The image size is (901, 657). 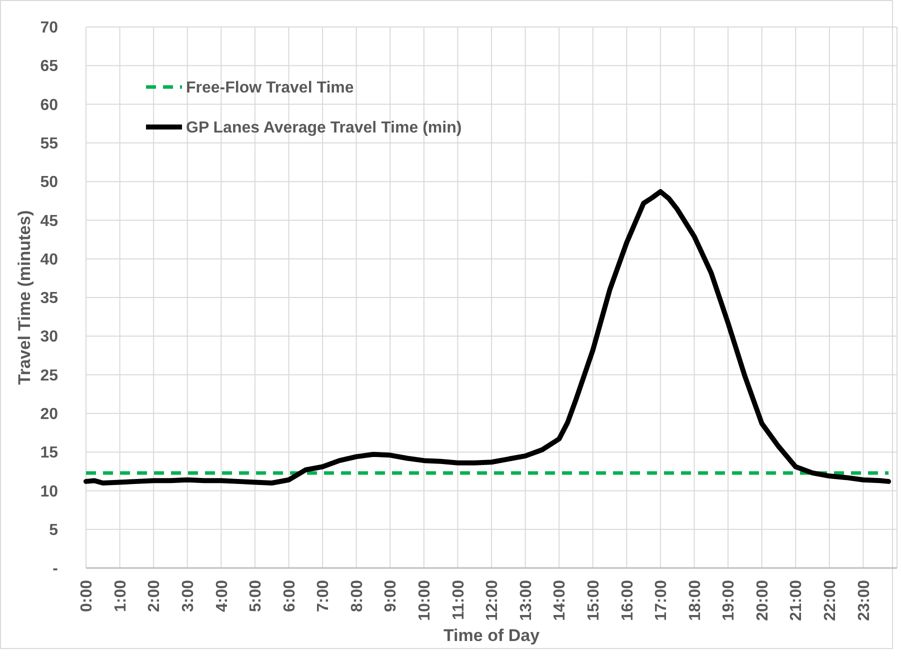 I want to click on x-tick-label: 5:00, so click(x=256, y=596).